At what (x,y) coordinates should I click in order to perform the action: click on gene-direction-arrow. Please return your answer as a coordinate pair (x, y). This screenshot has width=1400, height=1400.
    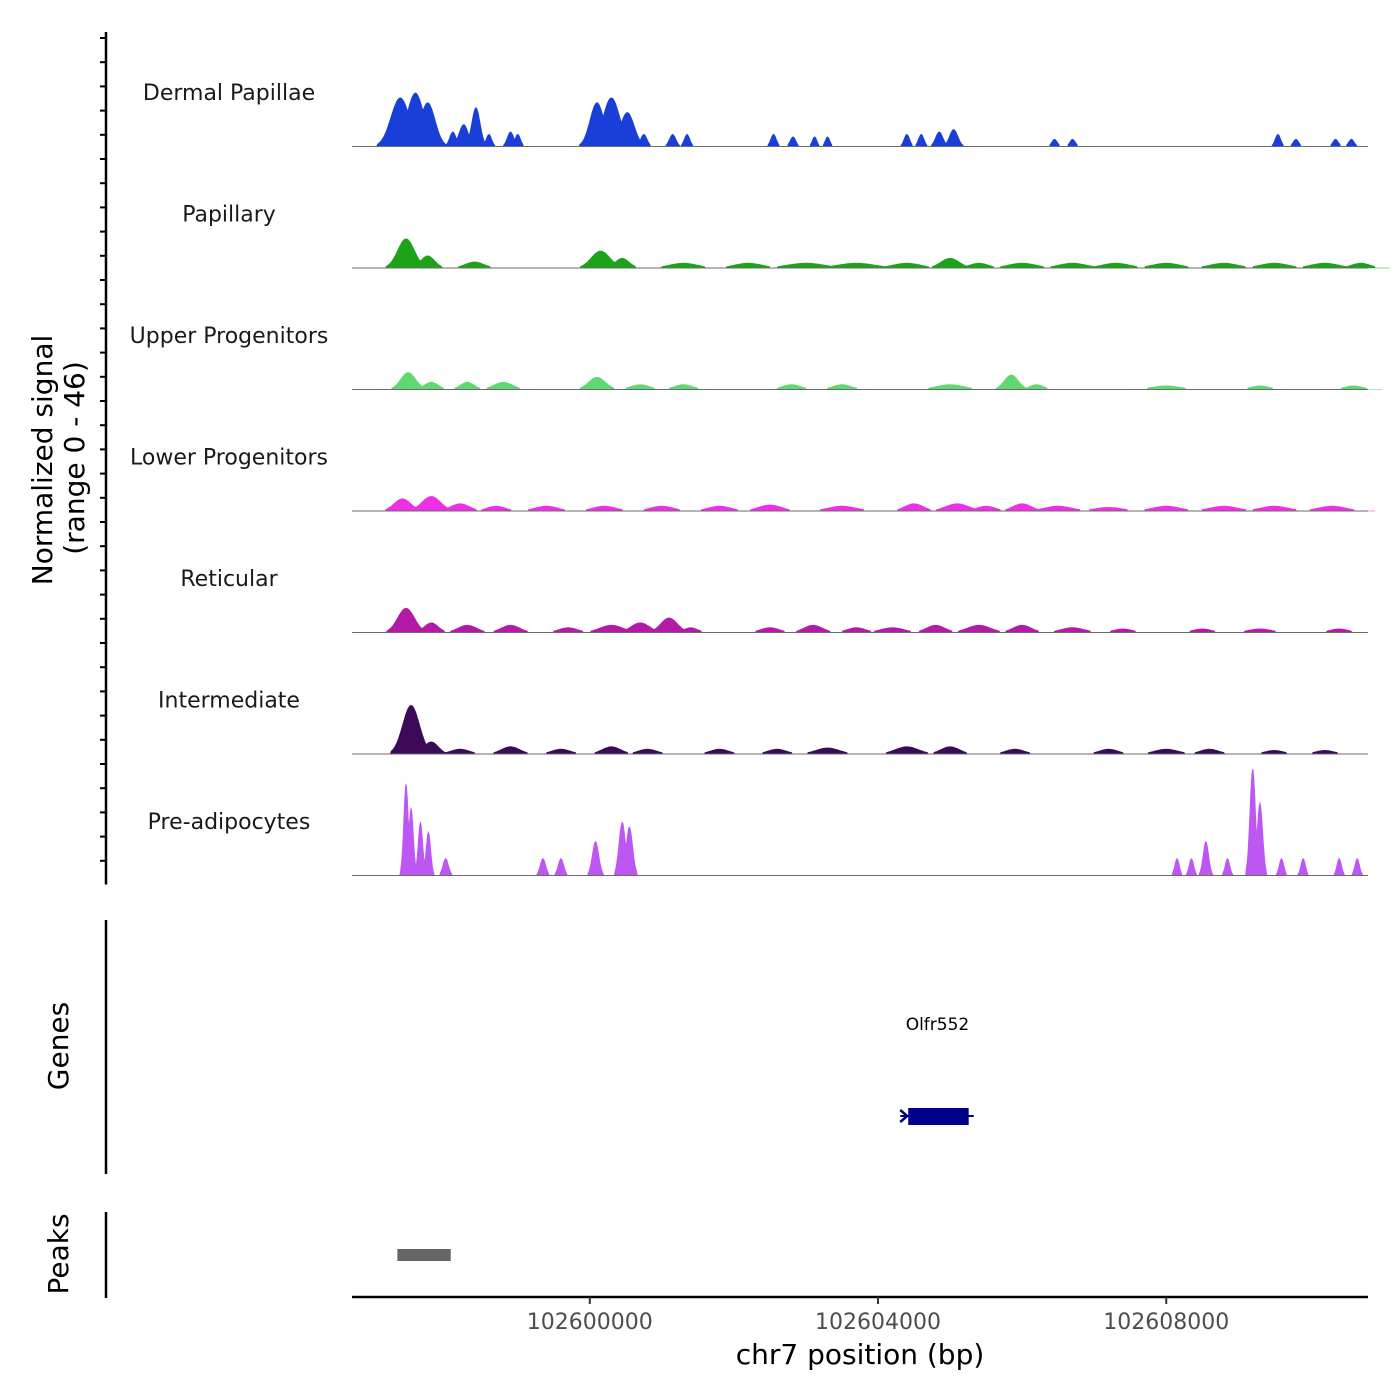
    Looking at the image, I should click on (904, 1116).